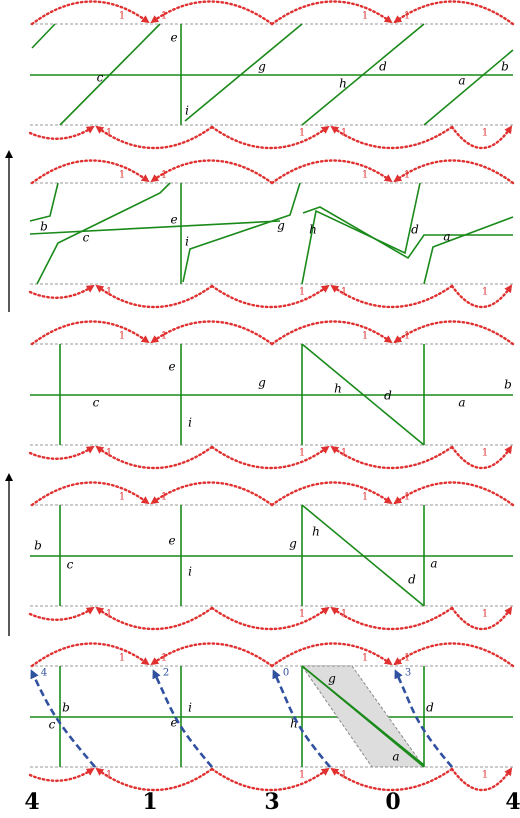  Describe the element at coordinates (408, 673) in the screenshot. I see `blue-label: 3` at that location.